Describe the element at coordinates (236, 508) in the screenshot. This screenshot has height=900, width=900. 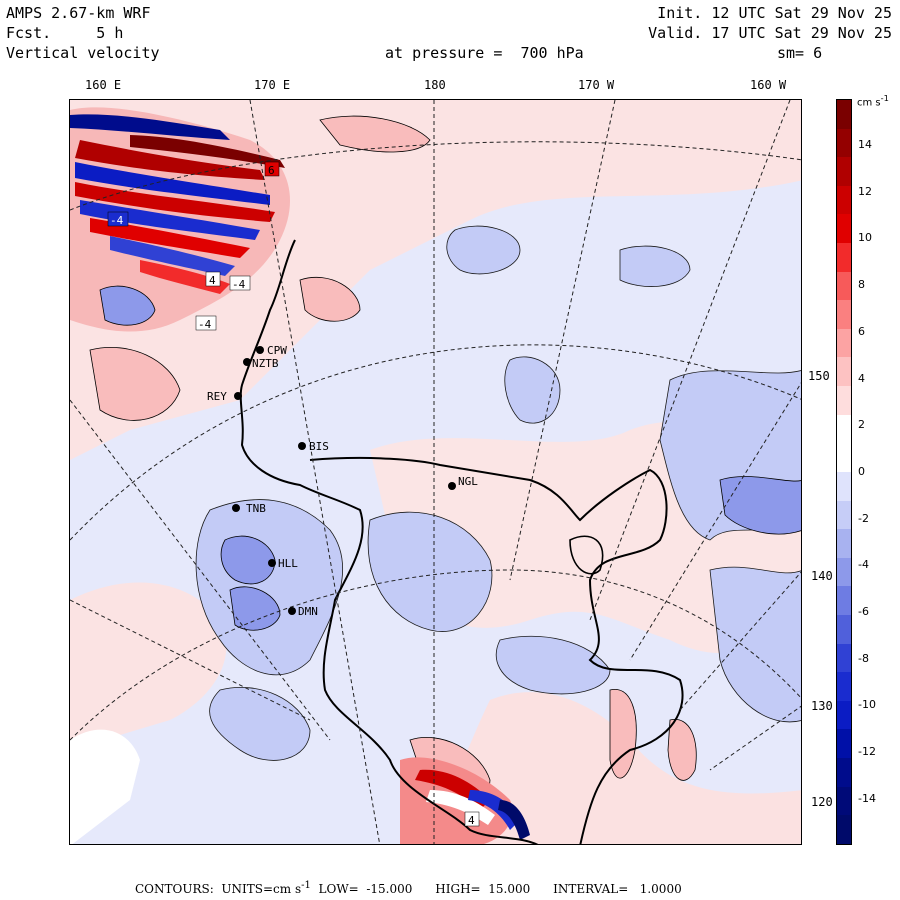
I see `station-dot-tnb` at that location.